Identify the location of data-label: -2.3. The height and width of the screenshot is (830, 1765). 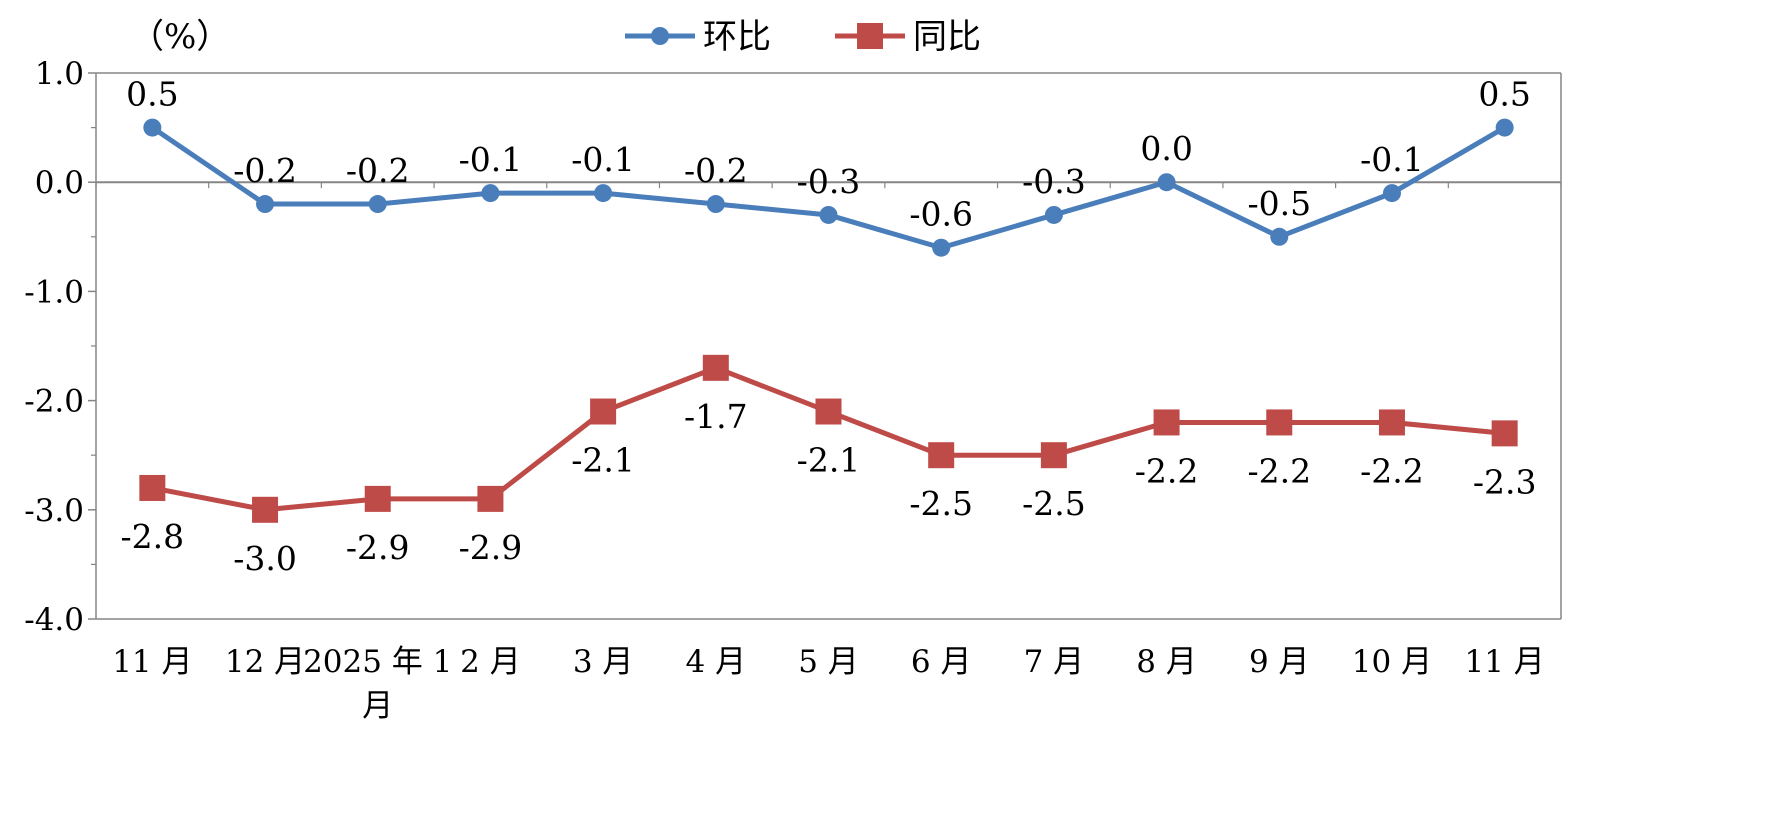
(1505, 481).